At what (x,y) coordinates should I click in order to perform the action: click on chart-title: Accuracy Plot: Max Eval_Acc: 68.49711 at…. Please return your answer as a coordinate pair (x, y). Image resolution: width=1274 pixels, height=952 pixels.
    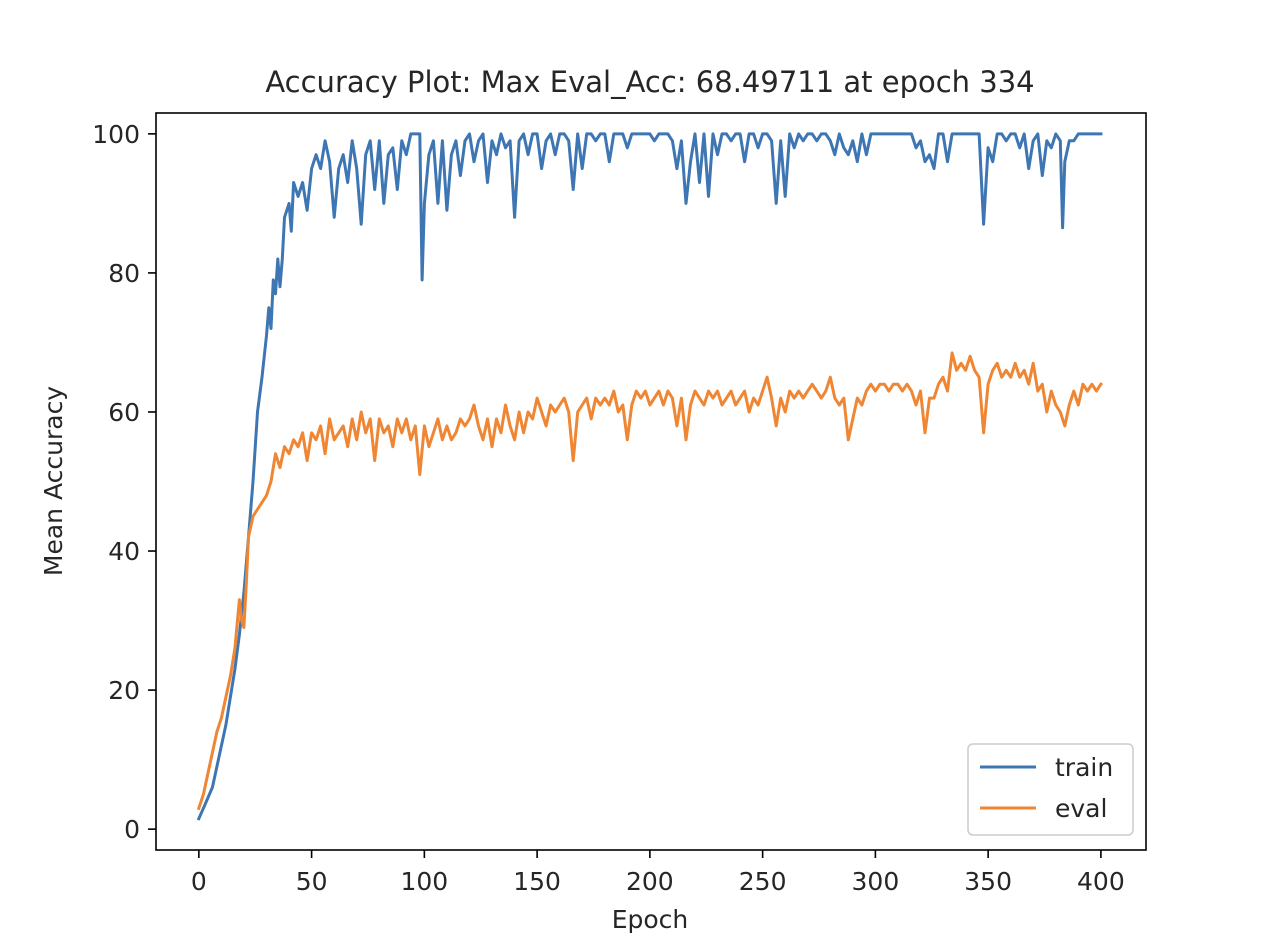
    Looking at the image, I should click on (649, 82).